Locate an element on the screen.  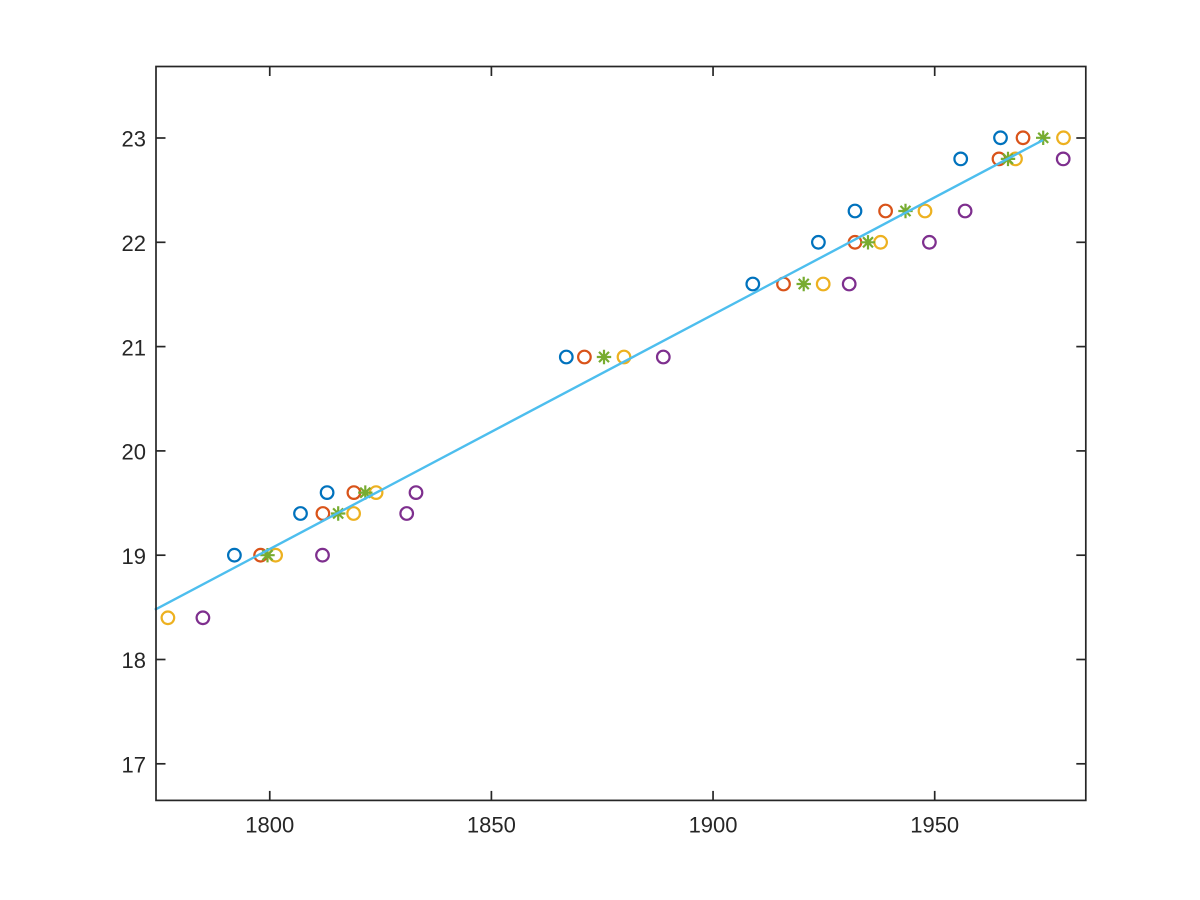
svg-text: 19 is located at coordinates (134, 556).